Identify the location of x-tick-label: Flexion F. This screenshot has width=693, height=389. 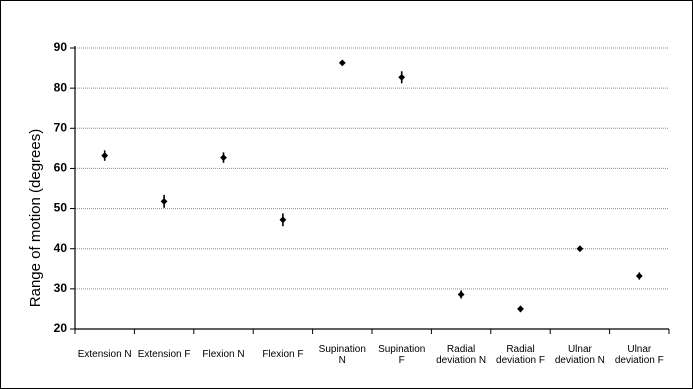
(282, 354).